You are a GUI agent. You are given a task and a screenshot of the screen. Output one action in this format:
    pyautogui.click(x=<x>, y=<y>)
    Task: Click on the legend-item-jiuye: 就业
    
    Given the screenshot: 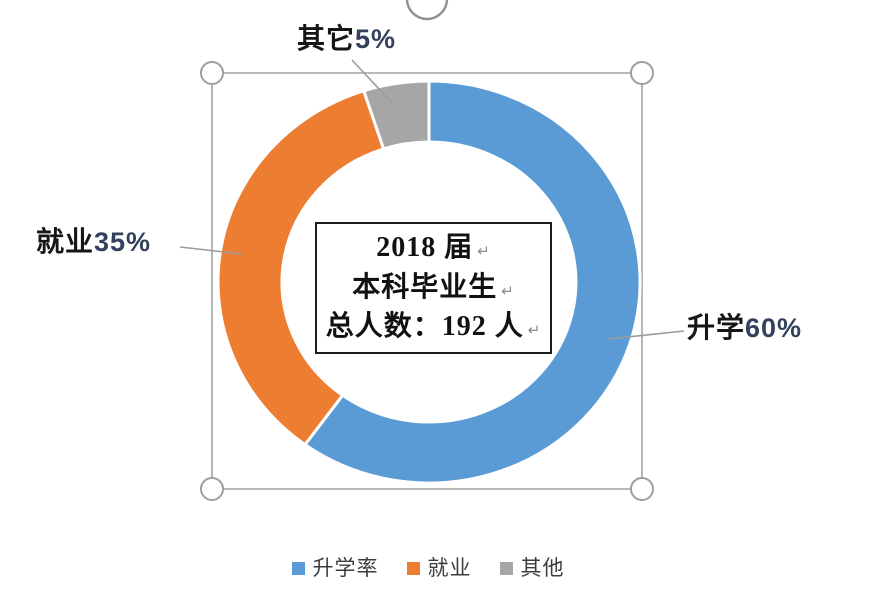 What is the action you would take?
    pyautogui.click(x=439, y=568)
    